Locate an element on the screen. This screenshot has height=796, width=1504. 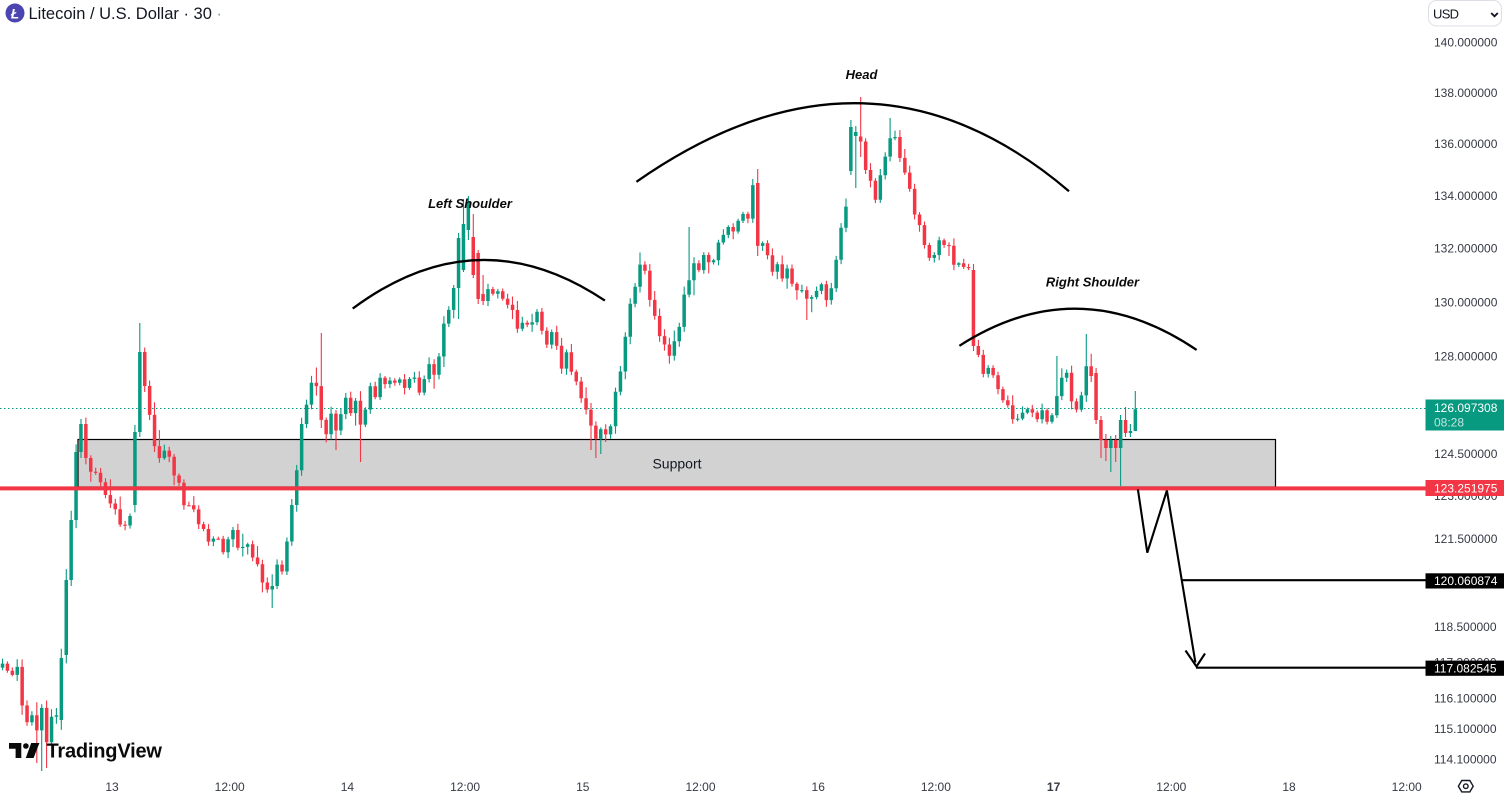
svg-text: 117.082545 is located at coordinates (1465, 668).